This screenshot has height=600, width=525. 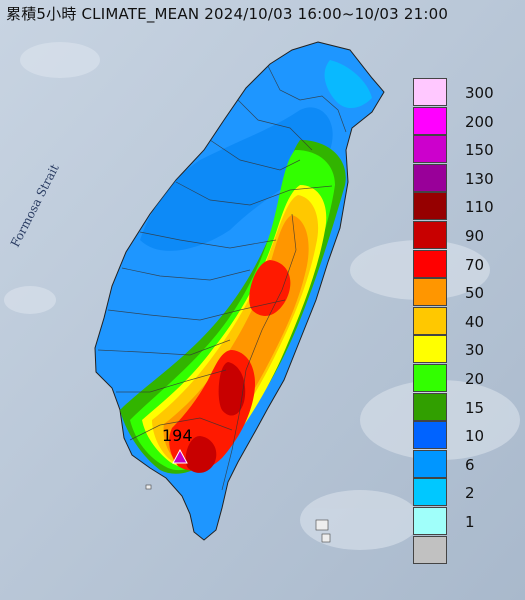 I want to click on legend-label: 300, so click(x=479, y=93).